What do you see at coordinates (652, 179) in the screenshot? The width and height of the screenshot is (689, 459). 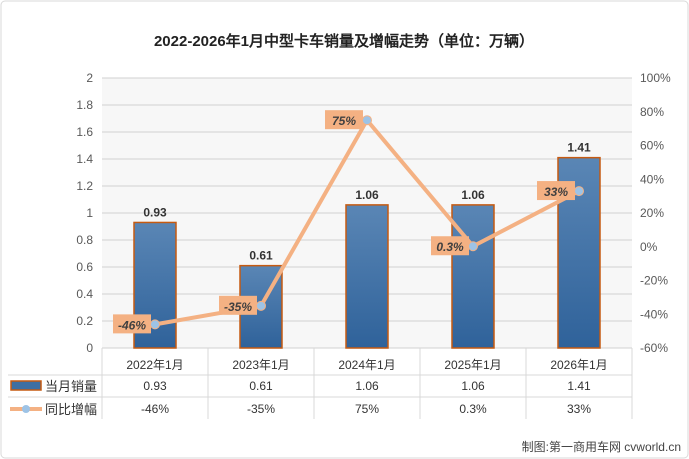 I see `right-axis-tick: 40%` at bounding box center [652, 179].